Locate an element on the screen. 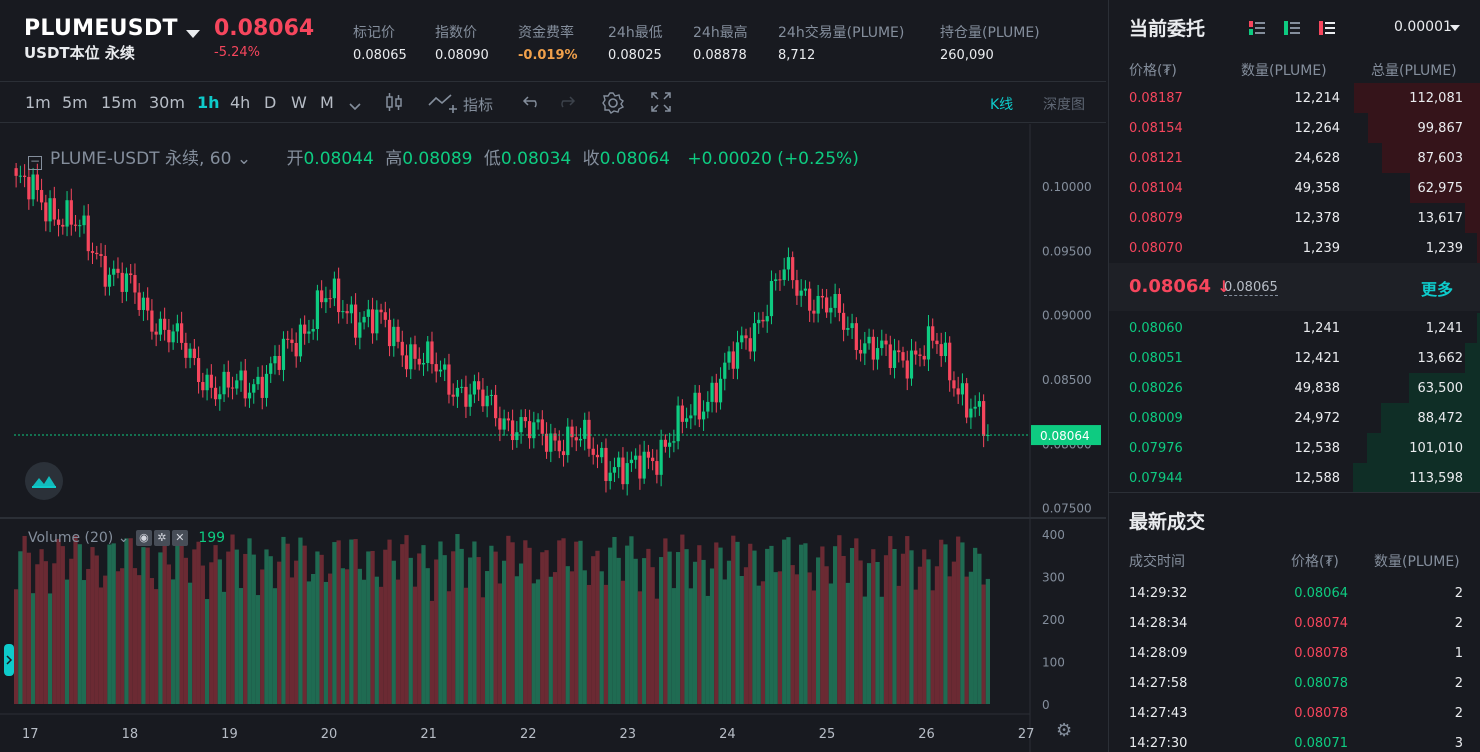  fullscreen-icon is located at coordinates (661, 104).